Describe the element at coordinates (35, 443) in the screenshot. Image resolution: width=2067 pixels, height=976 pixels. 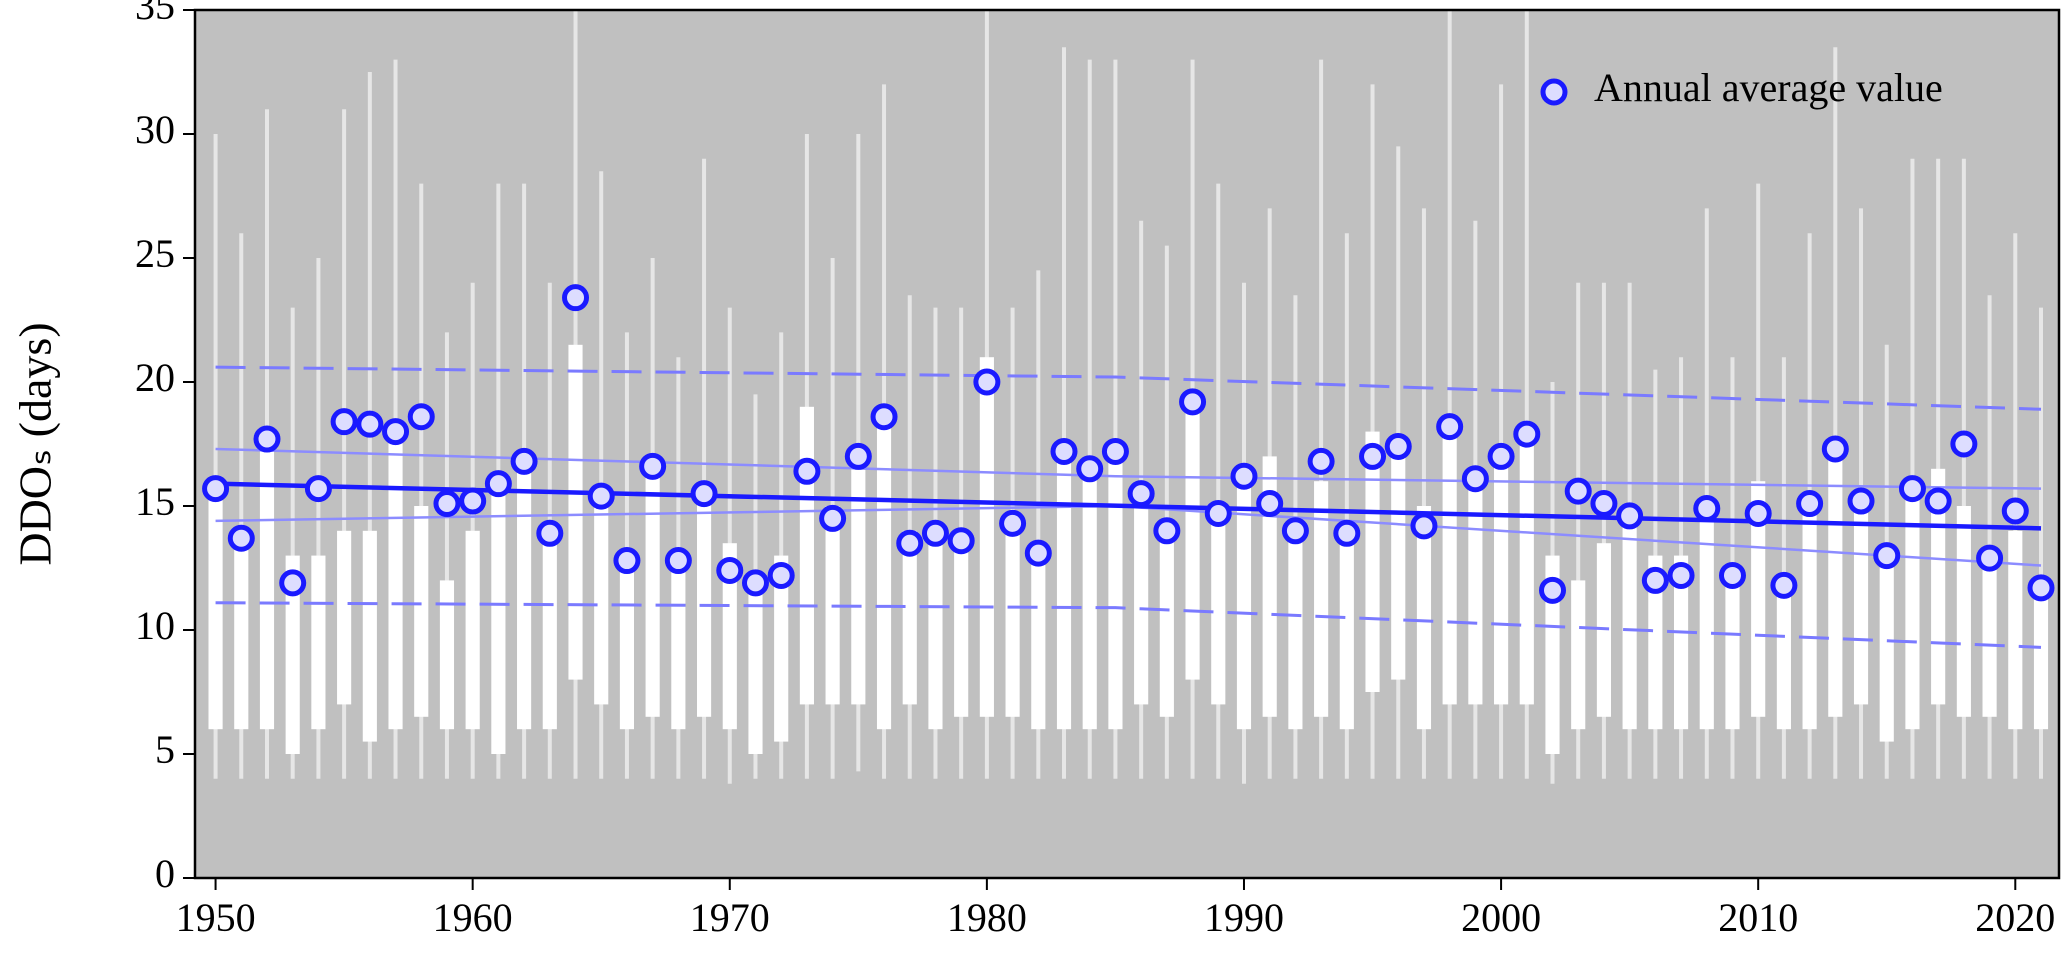
I see `y-axis-label: DDOₛ (days)` at that location.